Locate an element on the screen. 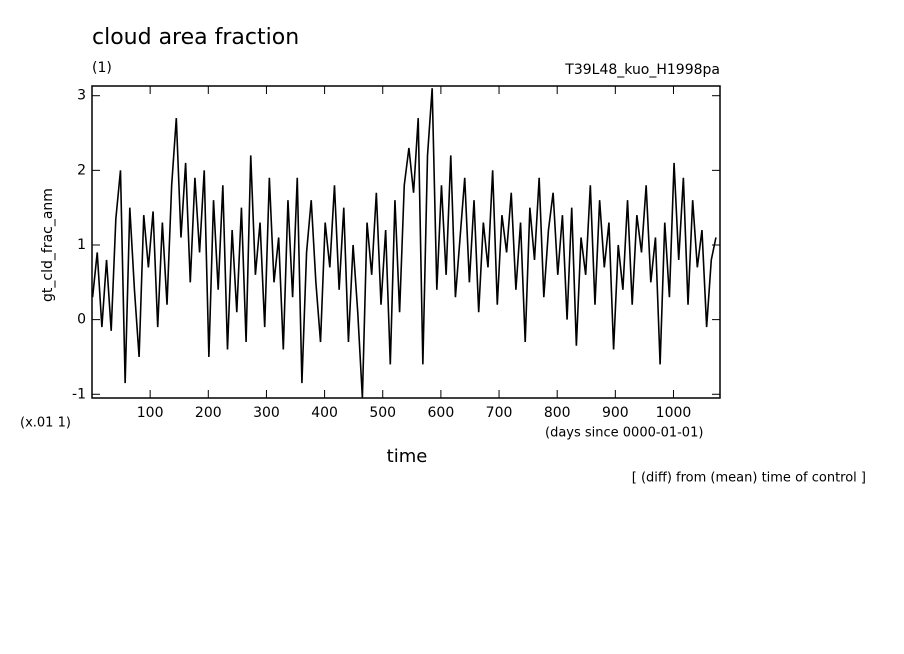  x-tick-label: 800 is located at coordinates (557, 413).